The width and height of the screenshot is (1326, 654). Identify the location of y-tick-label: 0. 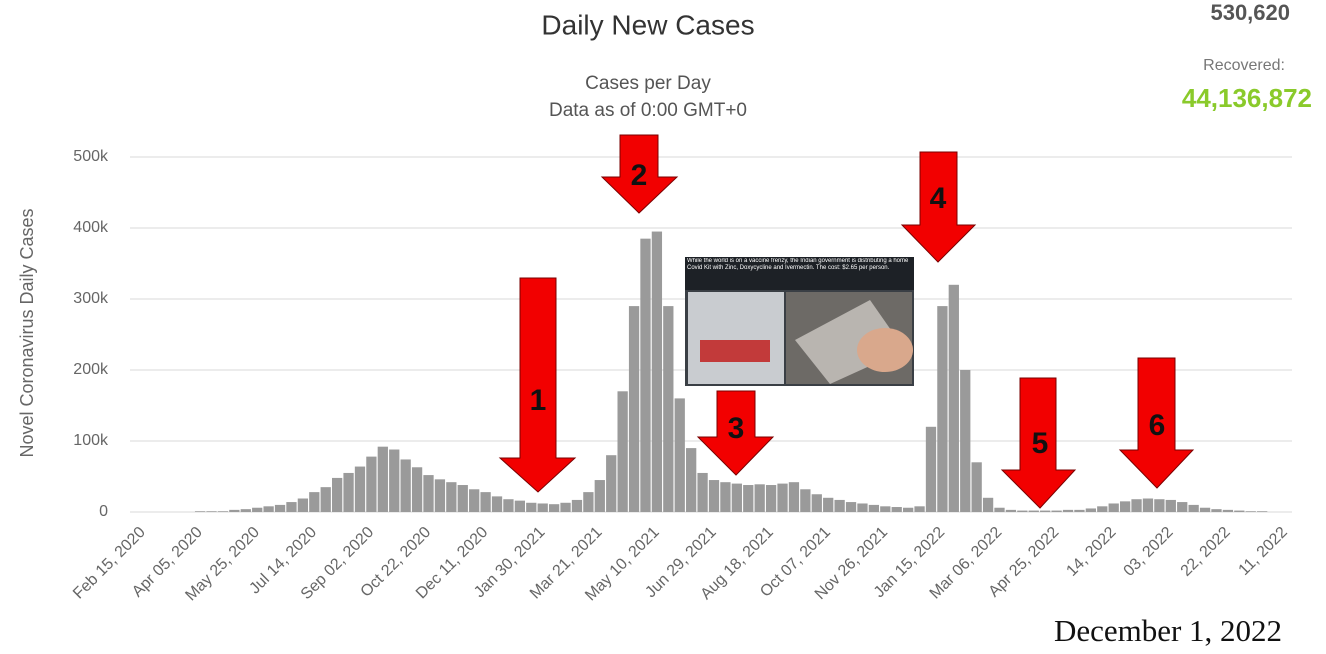
(103, 511).